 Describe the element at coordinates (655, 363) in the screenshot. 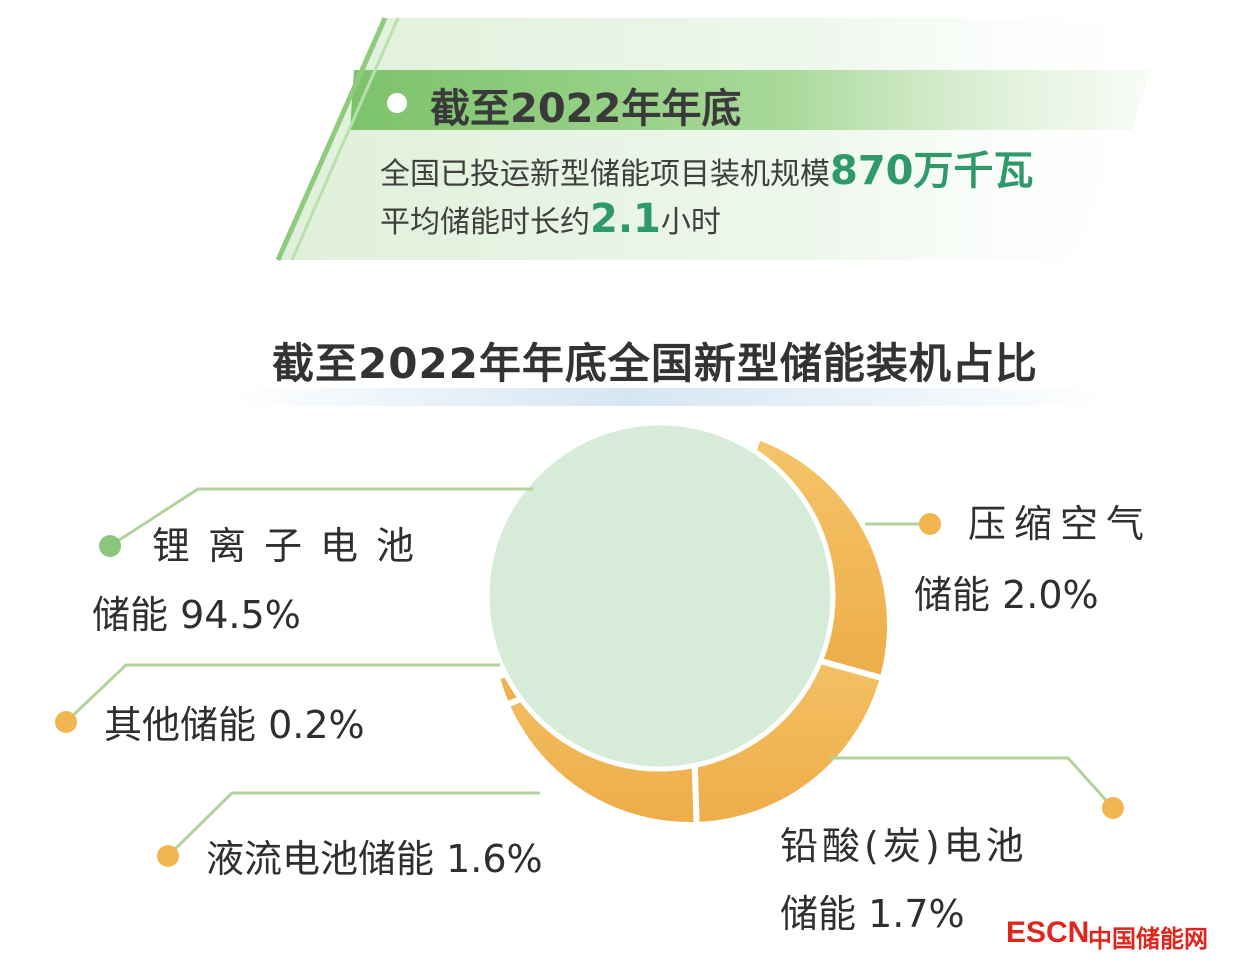

I see `chart-title: 截至2022年年底全国新型储能装机占比` at that location.